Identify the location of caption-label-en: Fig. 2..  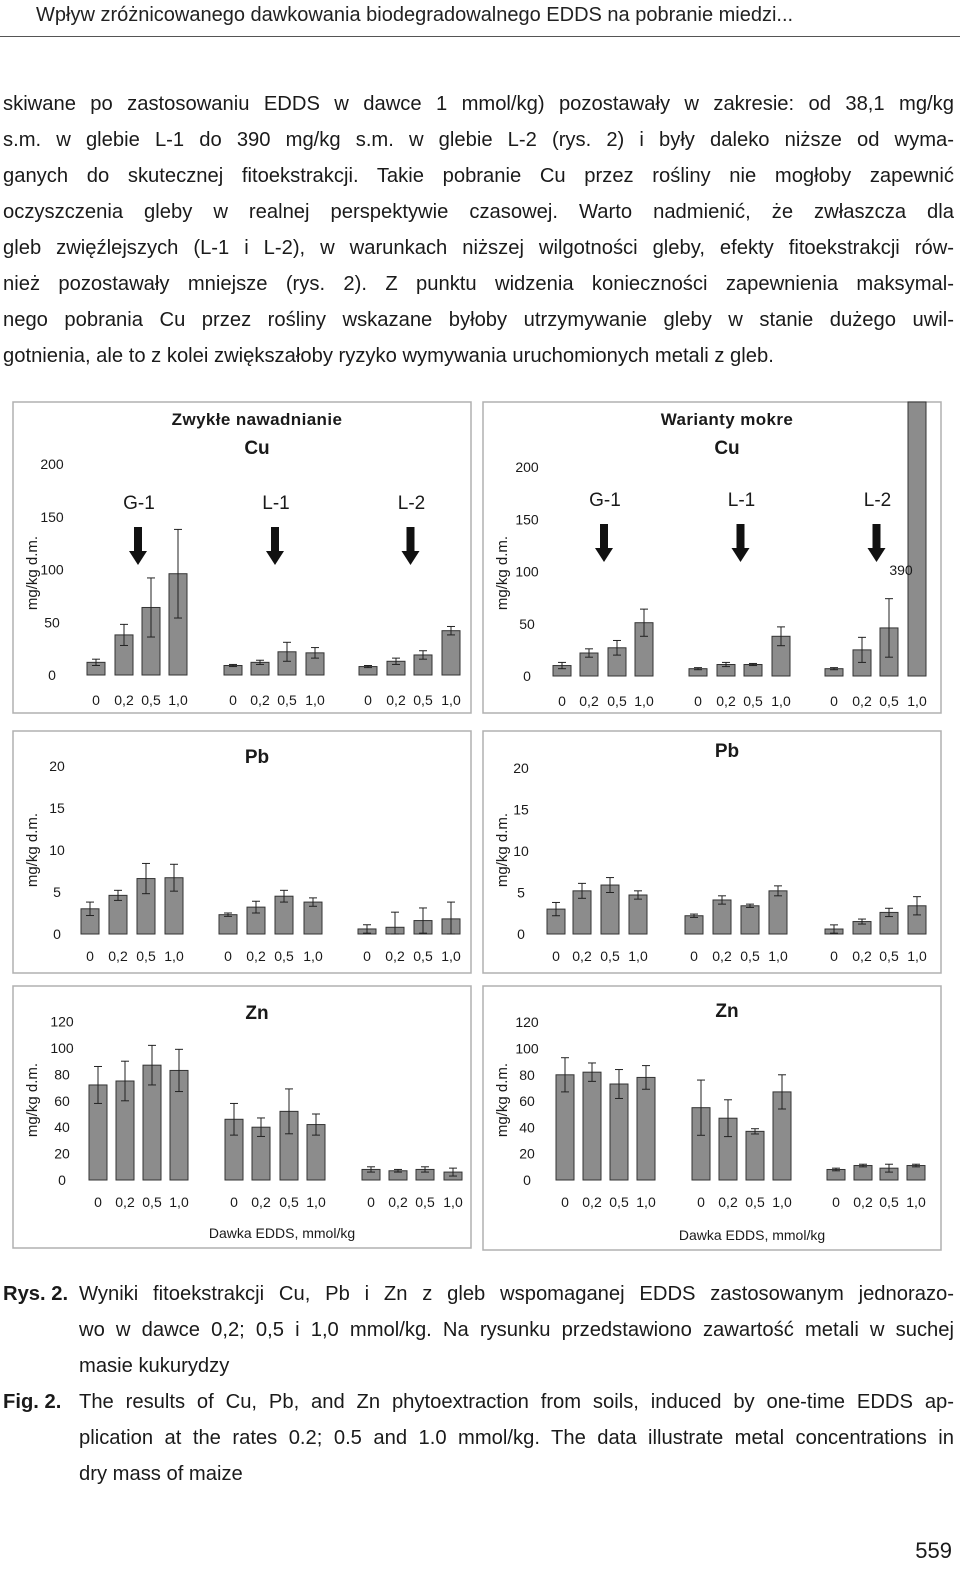
(32, 1402).